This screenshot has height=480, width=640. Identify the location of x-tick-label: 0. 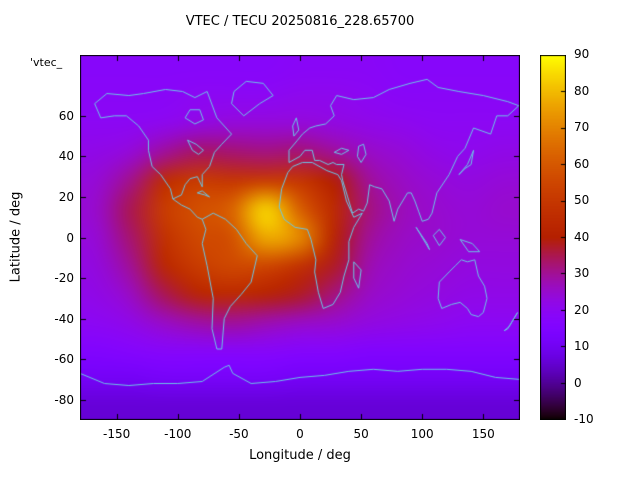
(300, 434).